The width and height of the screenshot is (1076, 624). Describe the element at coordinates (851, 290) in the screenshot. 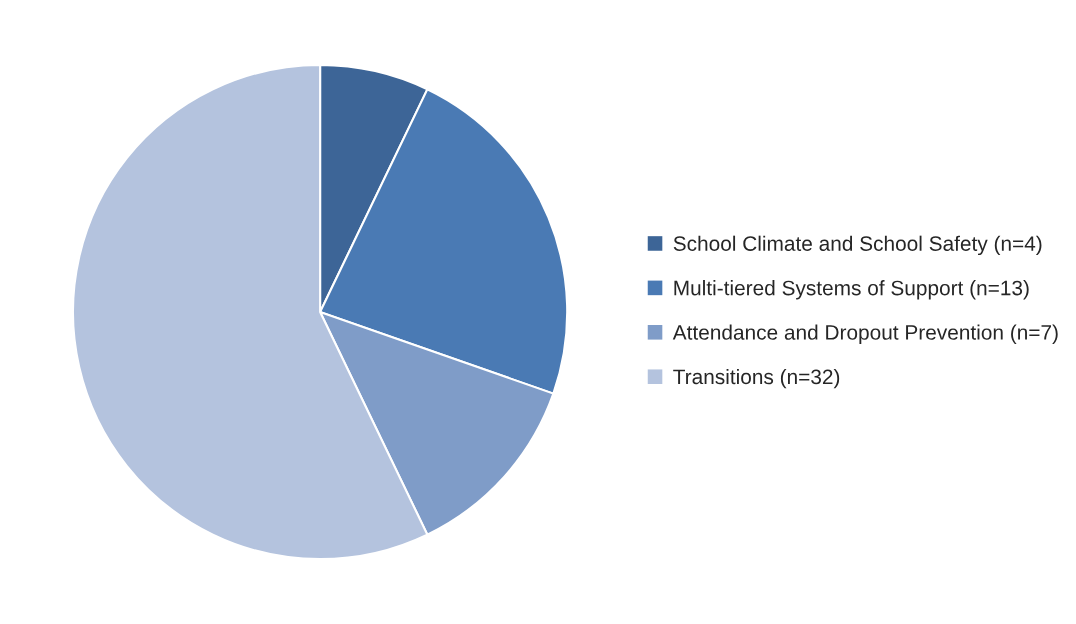

I see `legend-label: Multi-tiered Systems of Support (n=13)` at that location.